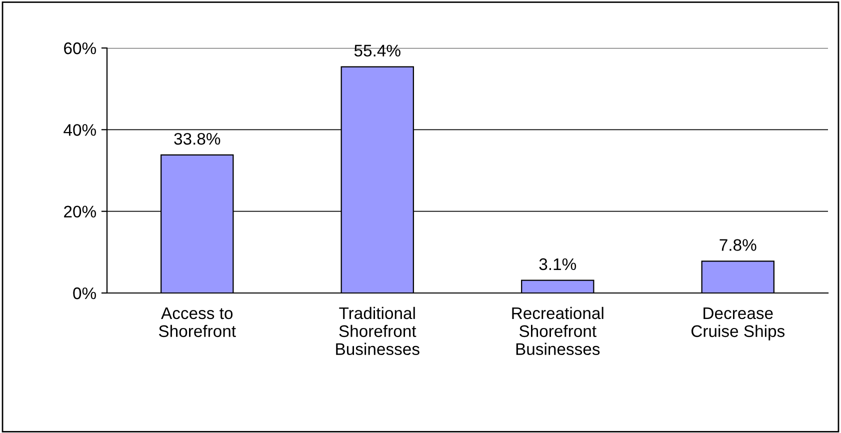 The width and height of the screenshot is (841, 433). I want to click on y-tick-label: 20%, so click(80, 212).